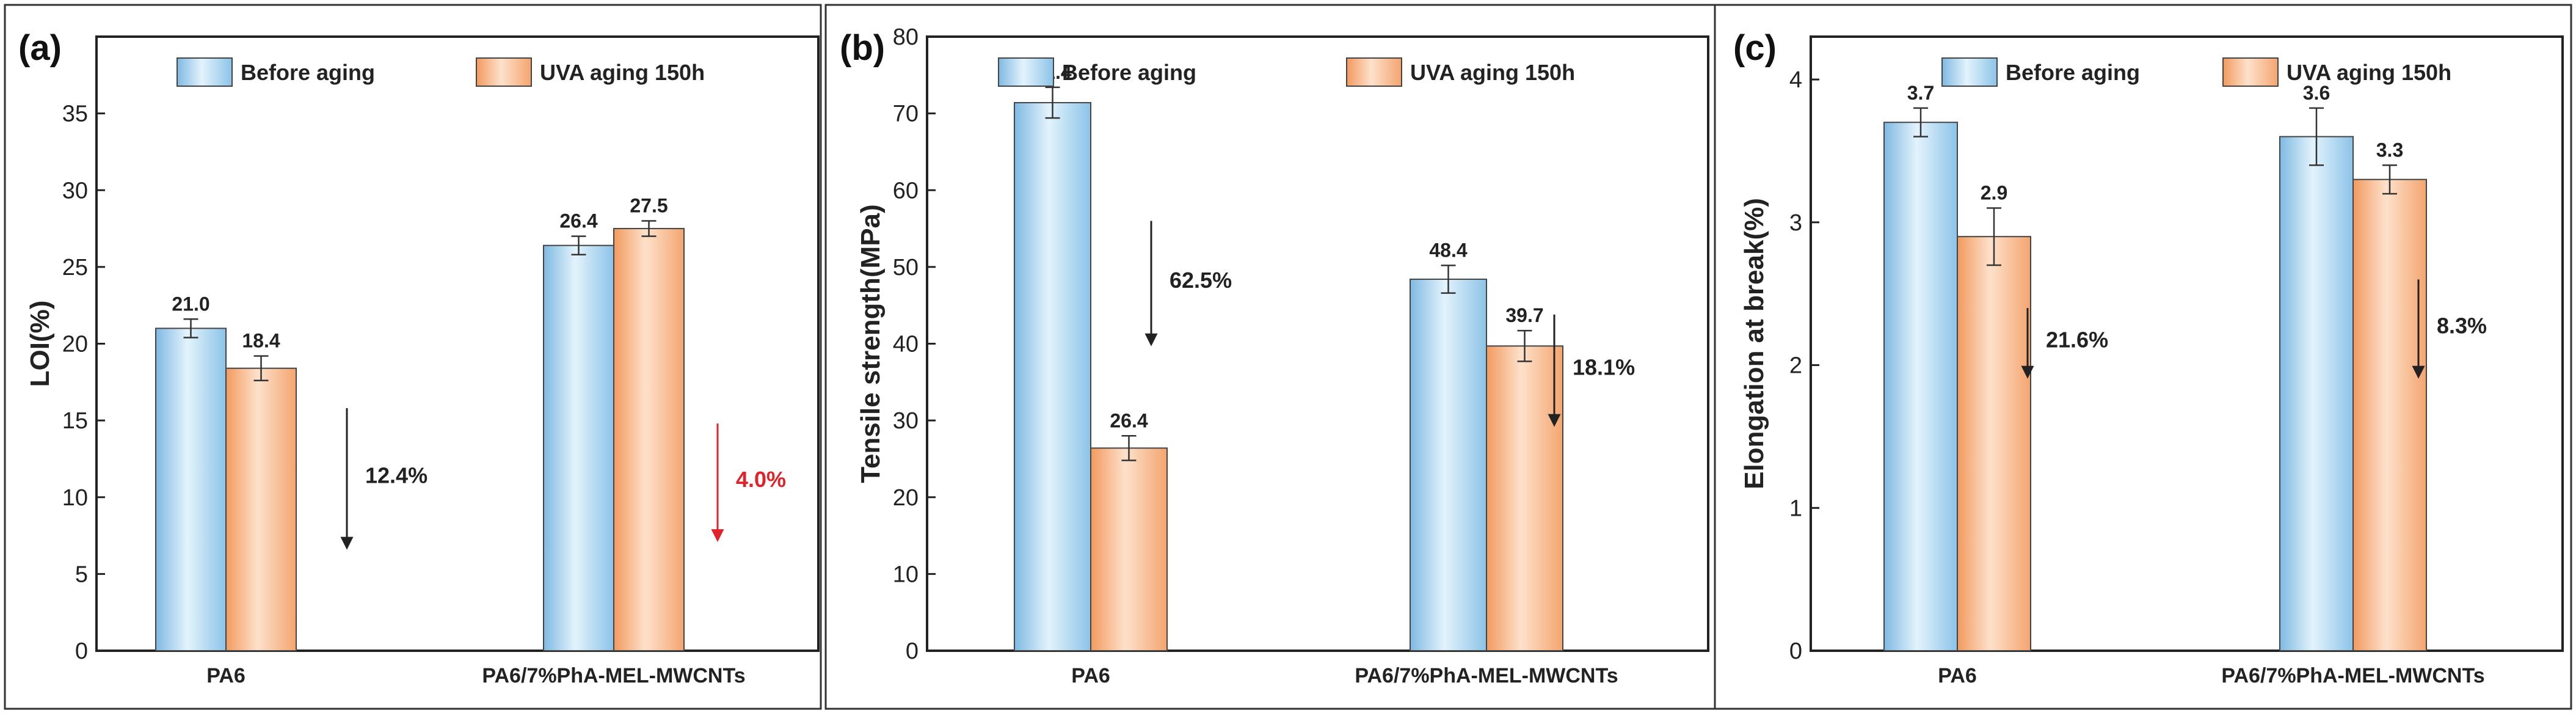 This screenshot has width=2576, height=721. Describe the element at coordinates (1754, 343) in the screenshot. I see `y-axis-label: Elongation at break(%)` at that location.